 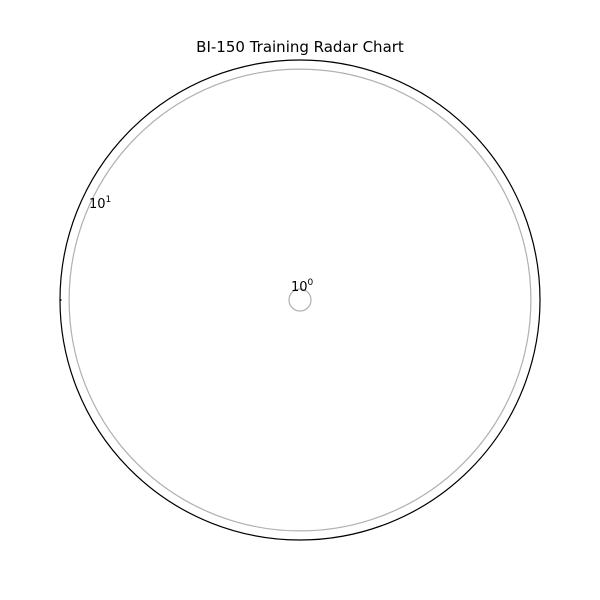 What do you see at coordinates (302, 286) in the screenshot?
I see `radial-tick-label-0: 100` at bounding box center [302, 286].